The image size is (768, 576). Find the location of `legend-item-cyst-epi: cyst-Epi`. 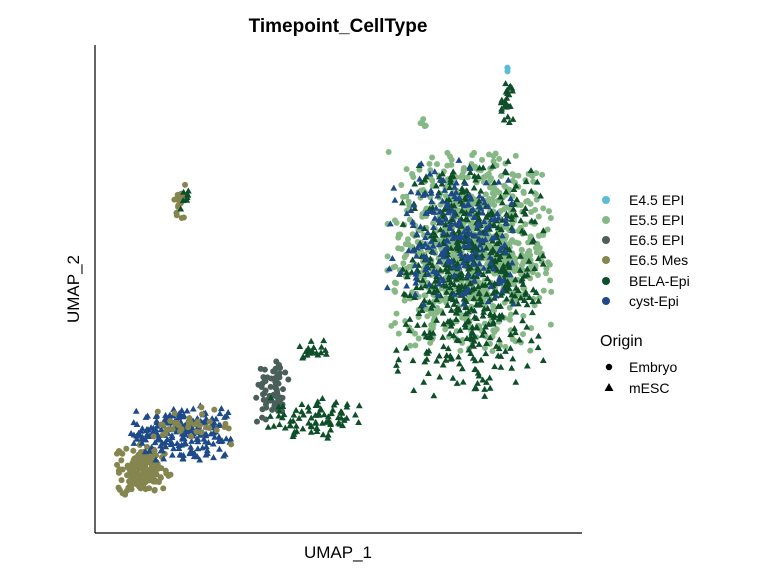

legend-item-cyst-epi: cyst-Epi is located at coordinates (640, 301).